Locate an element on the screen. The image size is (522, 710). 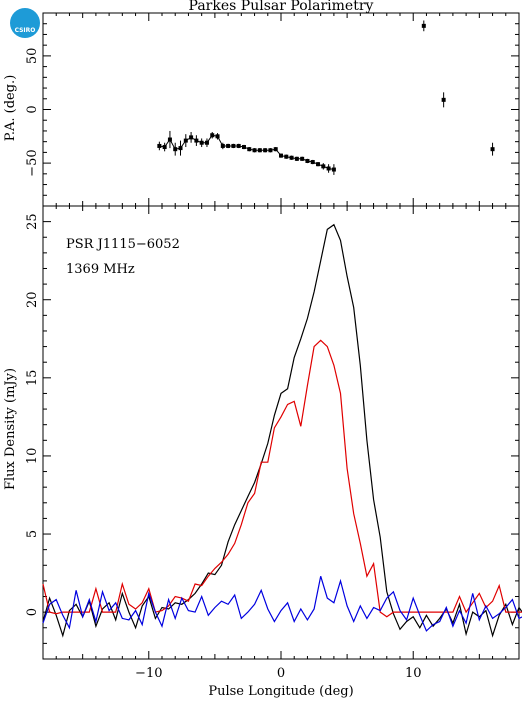
pa-connecting-line is located at coordinates (246, 152).